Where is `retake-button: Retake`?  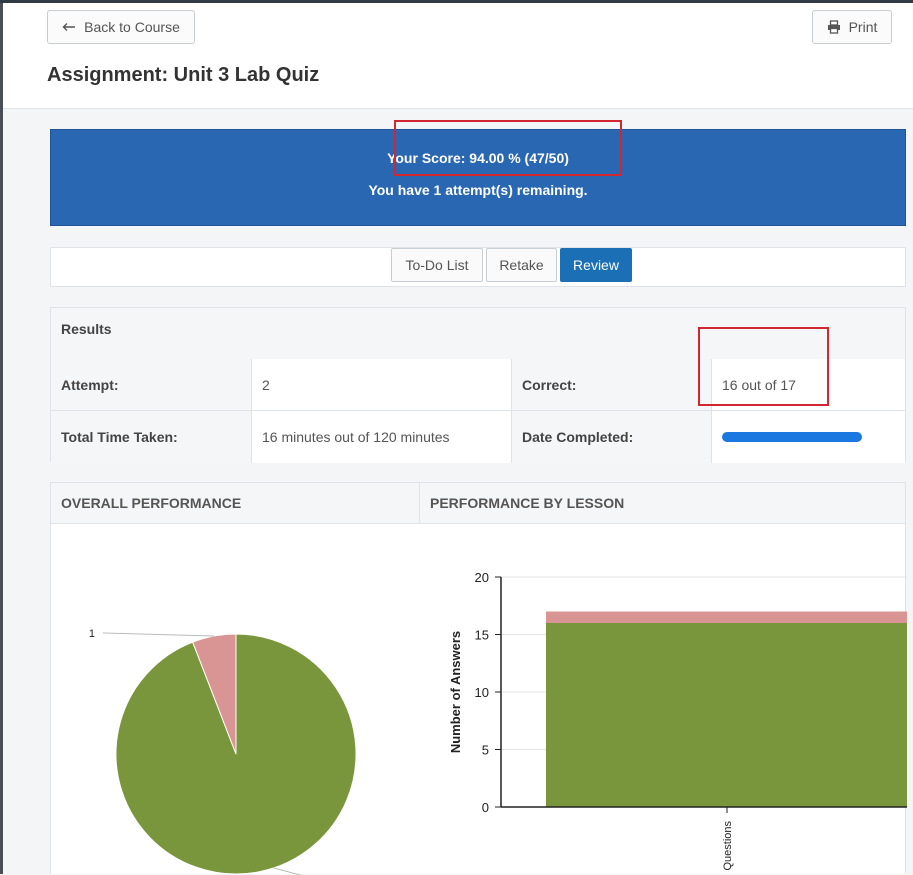 retake-button: Retake is located at coordinates (521, 265).